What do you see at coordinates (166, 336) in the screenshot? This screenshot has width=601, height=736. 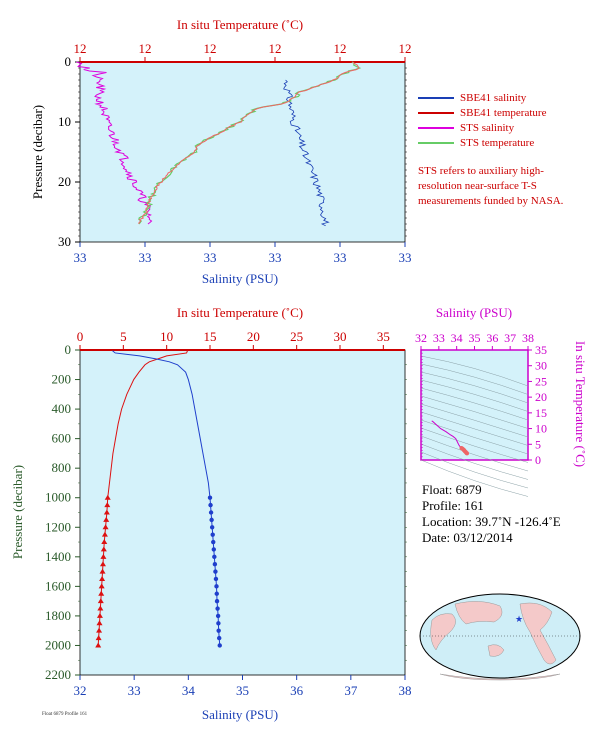 I see `bottom-temp-tick-label: 10` at bounding box center [166, 336].